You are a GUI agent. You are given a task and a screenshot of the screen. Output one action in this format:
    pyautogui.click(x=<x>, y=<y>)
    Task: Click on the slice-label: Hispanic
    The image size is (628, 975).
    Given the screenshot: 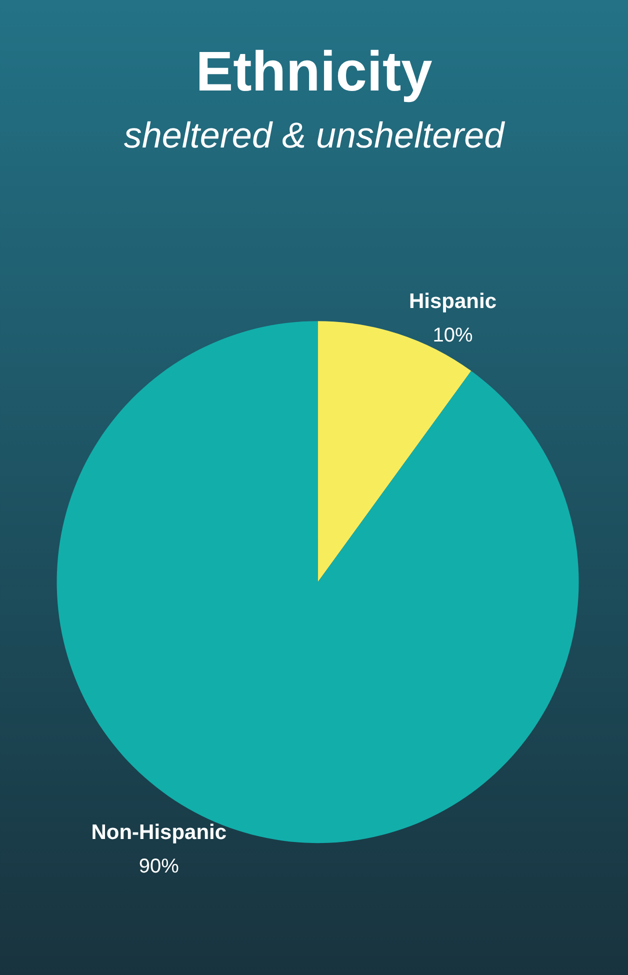 What is the action you would take?
    pyautogui.click(x=452, y=302)
    